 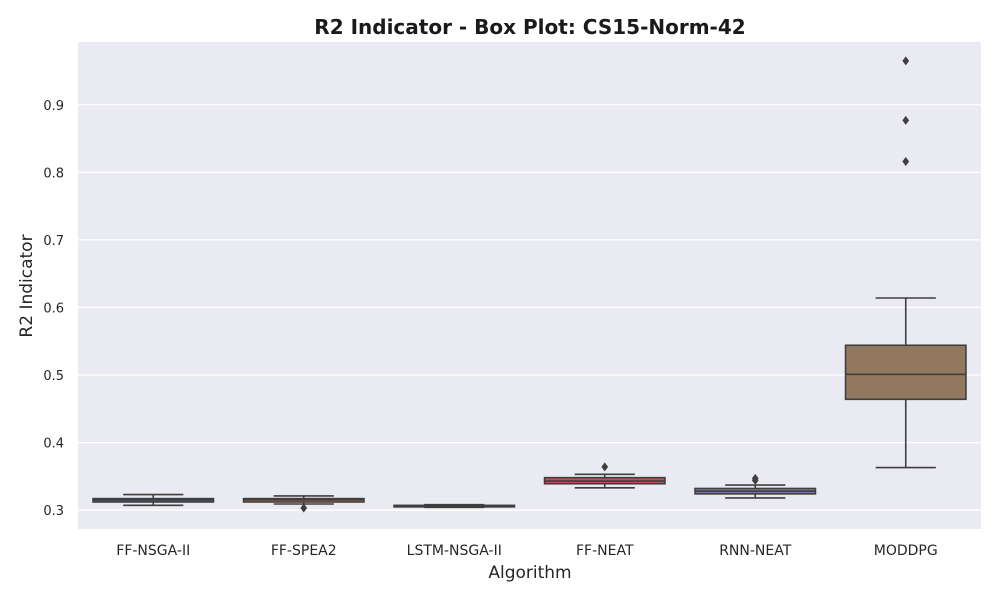 What do you see at coordinates (53, 444) in the screenshot?
I see `y-tick-label: 0.4` at bounding box center [53, 444].